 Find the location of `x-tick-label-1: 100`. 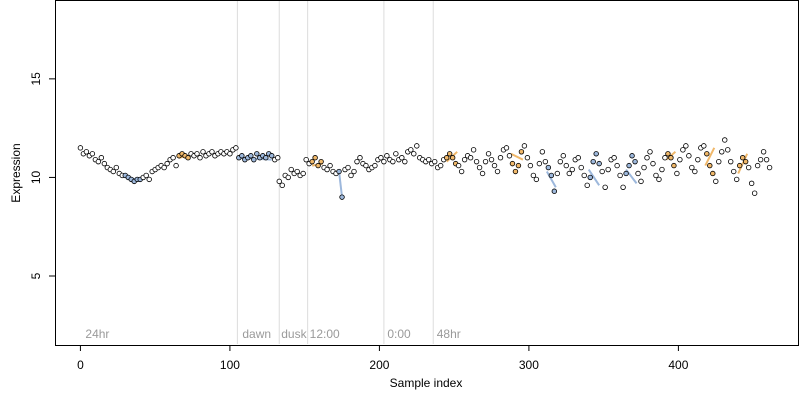

x-tick-label-1: 100 is located at coordinates (230, 365).